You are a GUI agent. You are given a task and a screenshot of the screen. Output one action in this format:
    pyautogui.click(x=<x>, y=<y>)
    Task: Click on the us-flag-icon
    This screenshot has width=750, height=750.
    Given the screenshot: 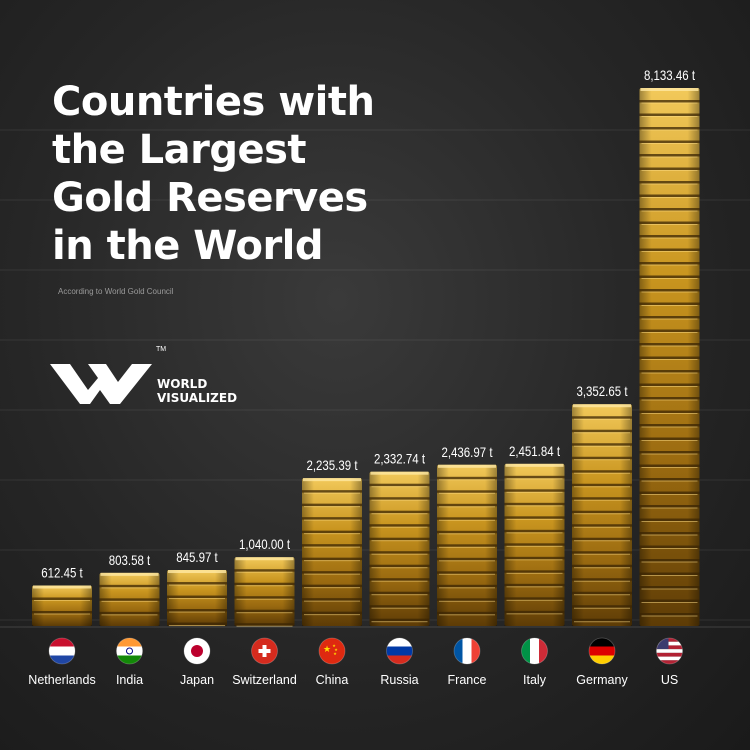 What is the action you would take?
    pyautogui.click(x=669, y=651)
    